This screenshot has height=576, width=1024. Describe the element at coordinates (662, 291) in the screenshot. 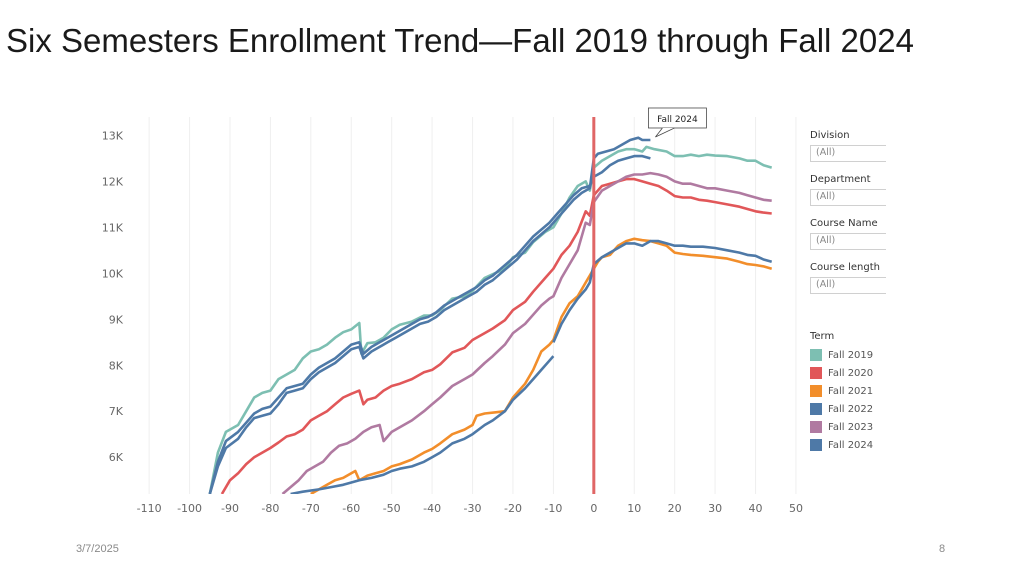

I see `series-line-fall-2022-post` at that location.